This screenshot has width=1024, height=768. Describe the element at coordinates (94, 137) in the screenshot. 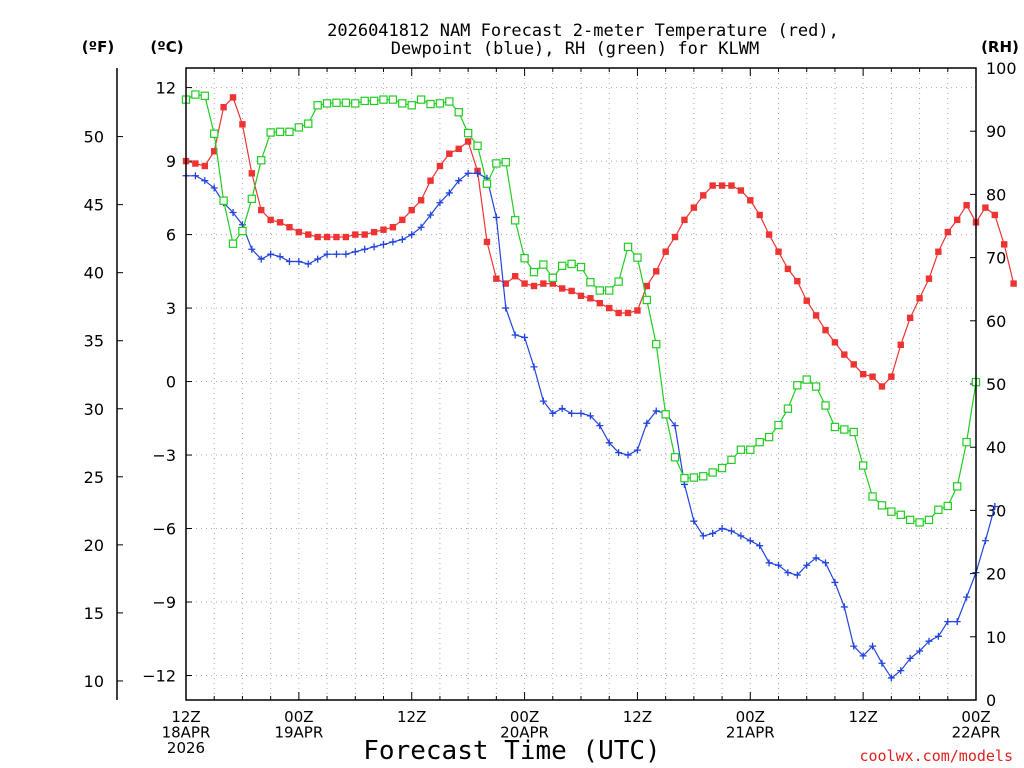

I see `f-tick-label: 50` at that location.